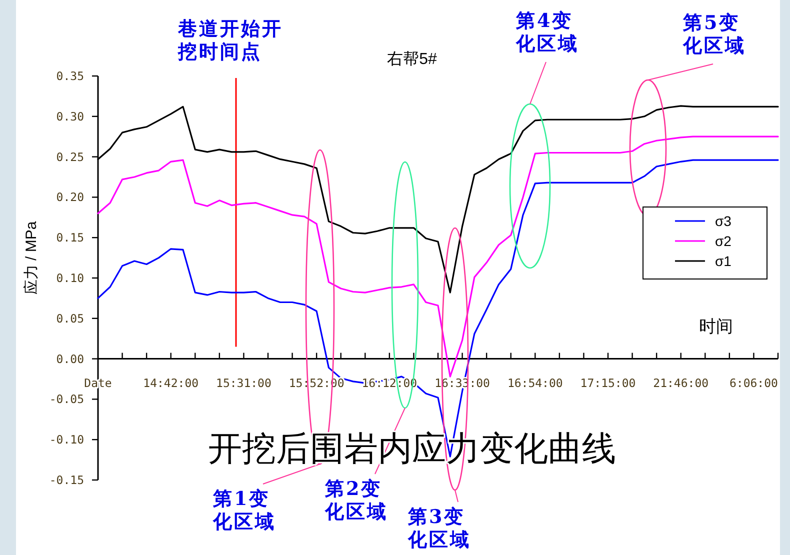 This screenshot has width=790, height=555. I want to click on annotation: 第3变化区域, so click(440, 529).